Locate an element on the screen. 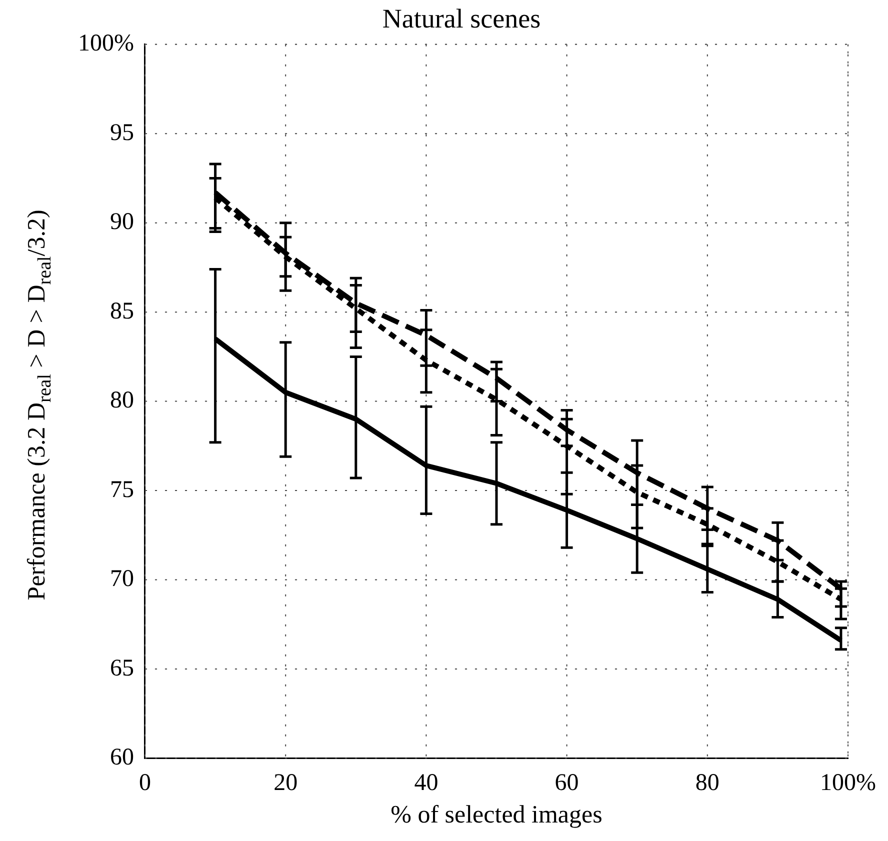 Image resolution: width=888 pixels, height=841 pixels. y-tick-label: 100% is located at coordinates (106, 43).